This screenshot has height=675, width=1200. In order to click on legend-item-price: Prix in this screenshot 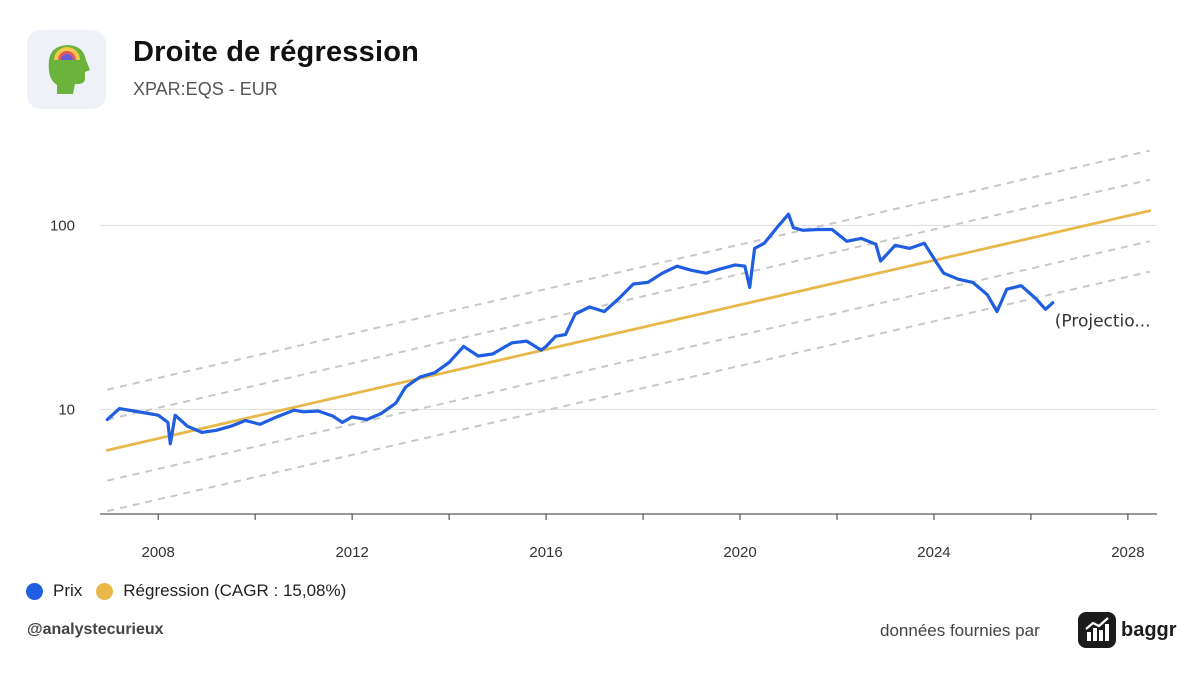, I will do `click(54, 591)`.